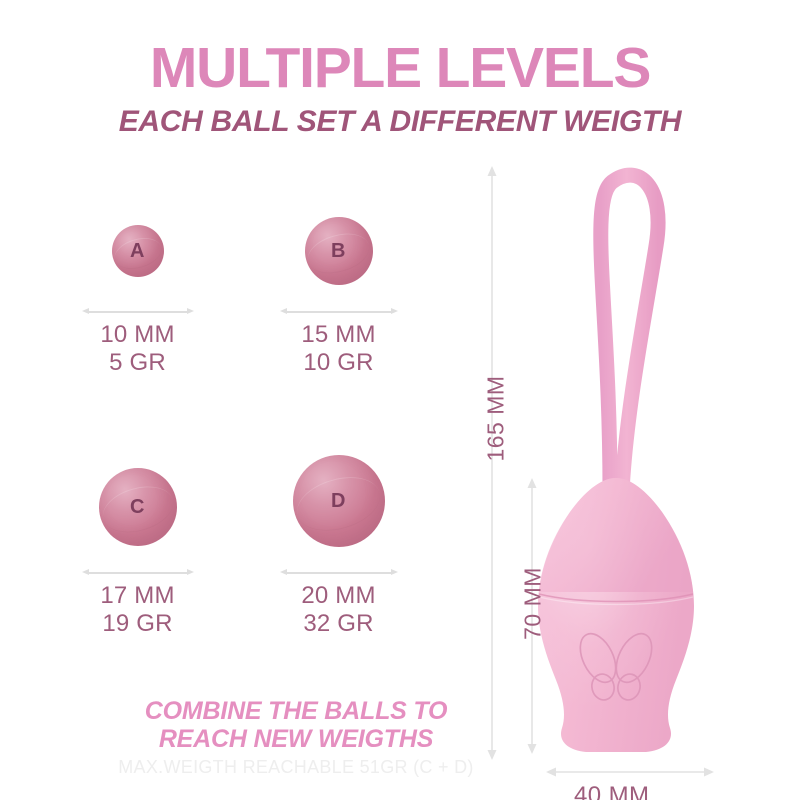  Describe the element at coordinates (532, 603) in the screenshot. I see `label-body-length: 70 MM` at that location.